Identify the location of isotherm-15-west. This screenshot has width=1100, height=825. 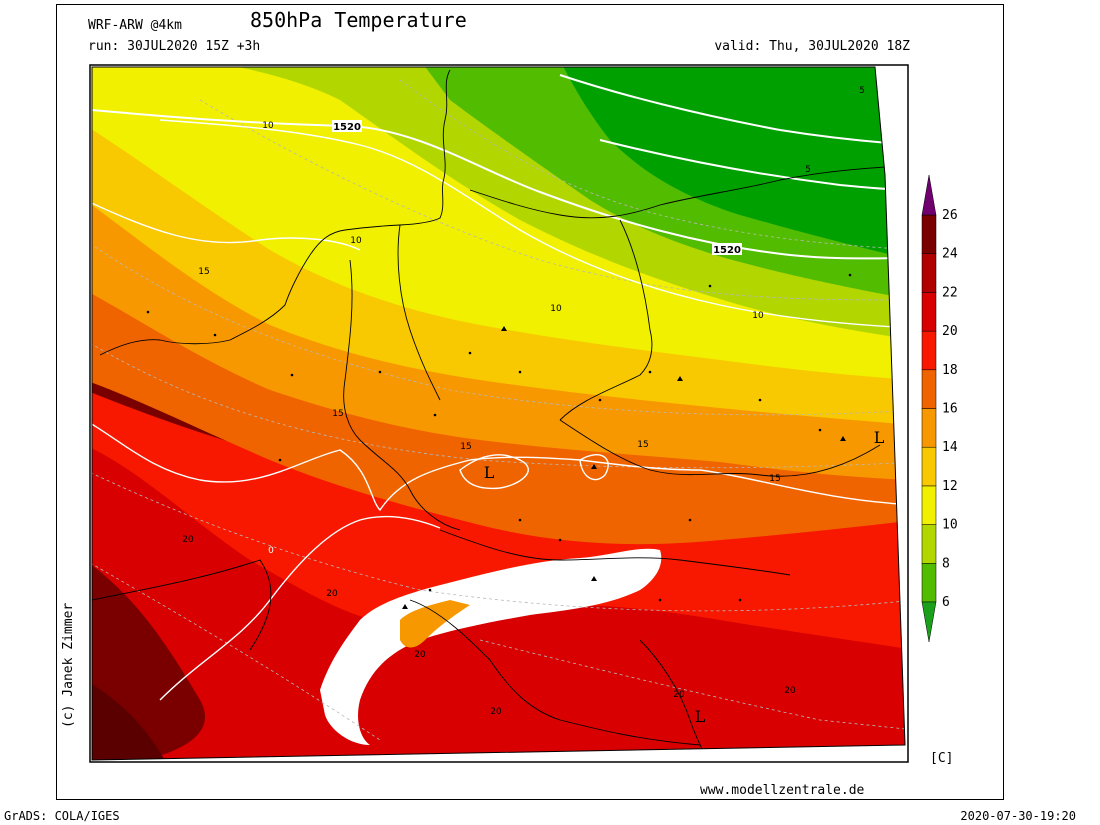
(226, 225).